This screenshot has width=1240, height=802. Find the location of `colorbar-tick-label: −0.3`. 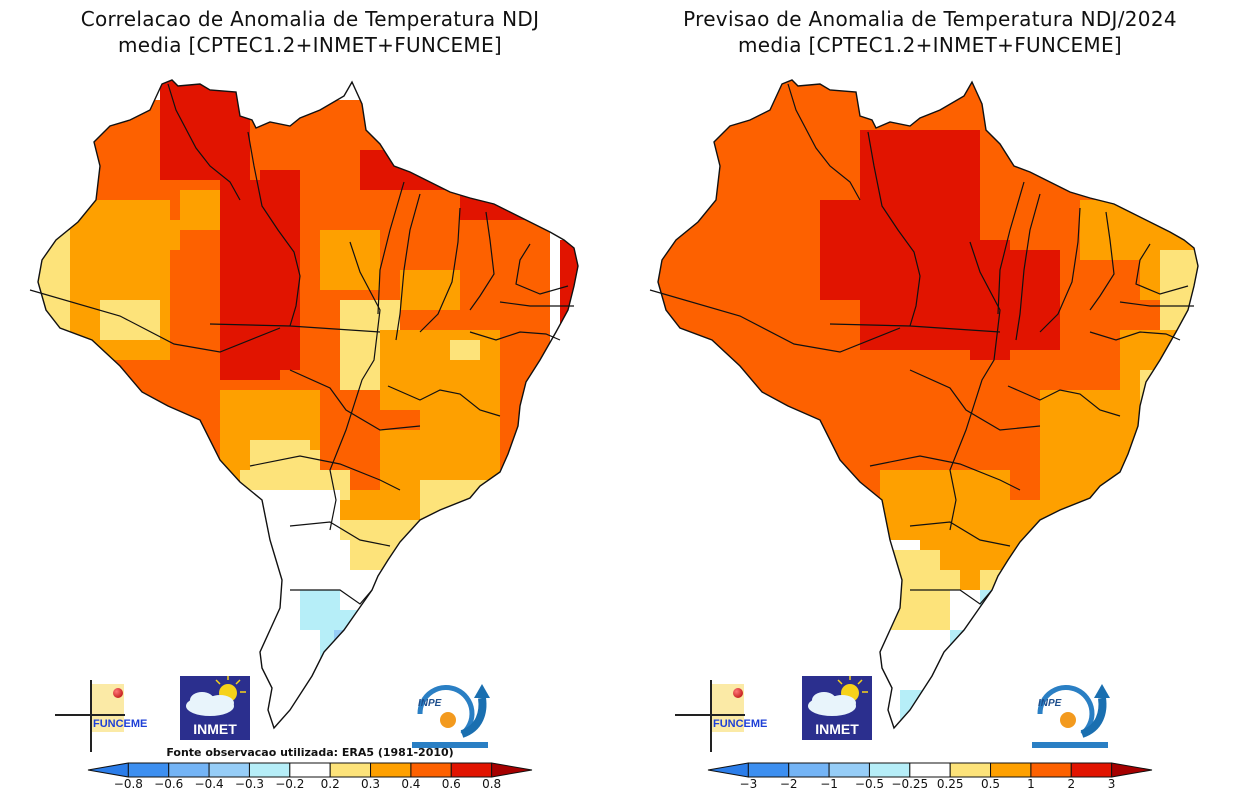

colorbar-tick-label: −0.3 is located at coordinates (249, 784).